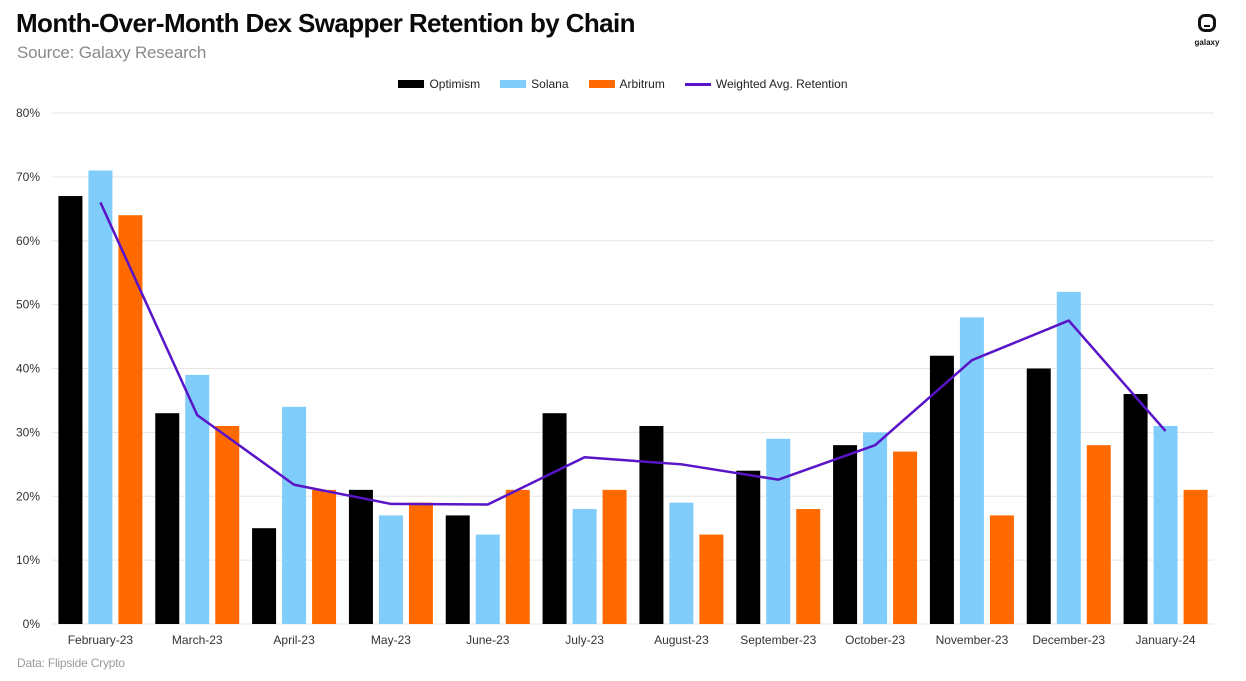 This screenshot has height=681, width=1246. What do you see at coordinates (1207, 23) in the screenshot?
I see `galaxy-logo-icon` at bounding box center [1207, 23].